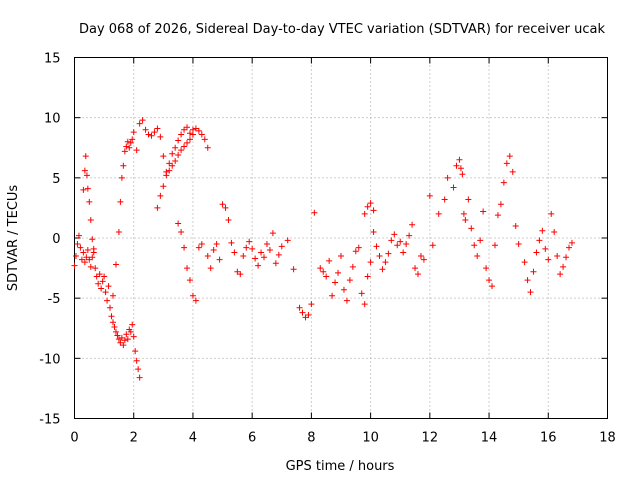  I want to click on x-tick-label: 12, so click(430, 438).